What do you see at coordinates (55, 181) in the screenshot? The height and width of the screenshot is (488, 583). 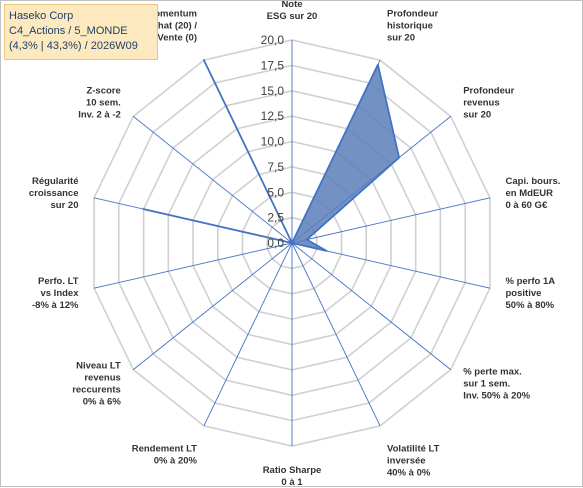 I see `axis-label-line: Régularité` at bounding box center [55, 181].